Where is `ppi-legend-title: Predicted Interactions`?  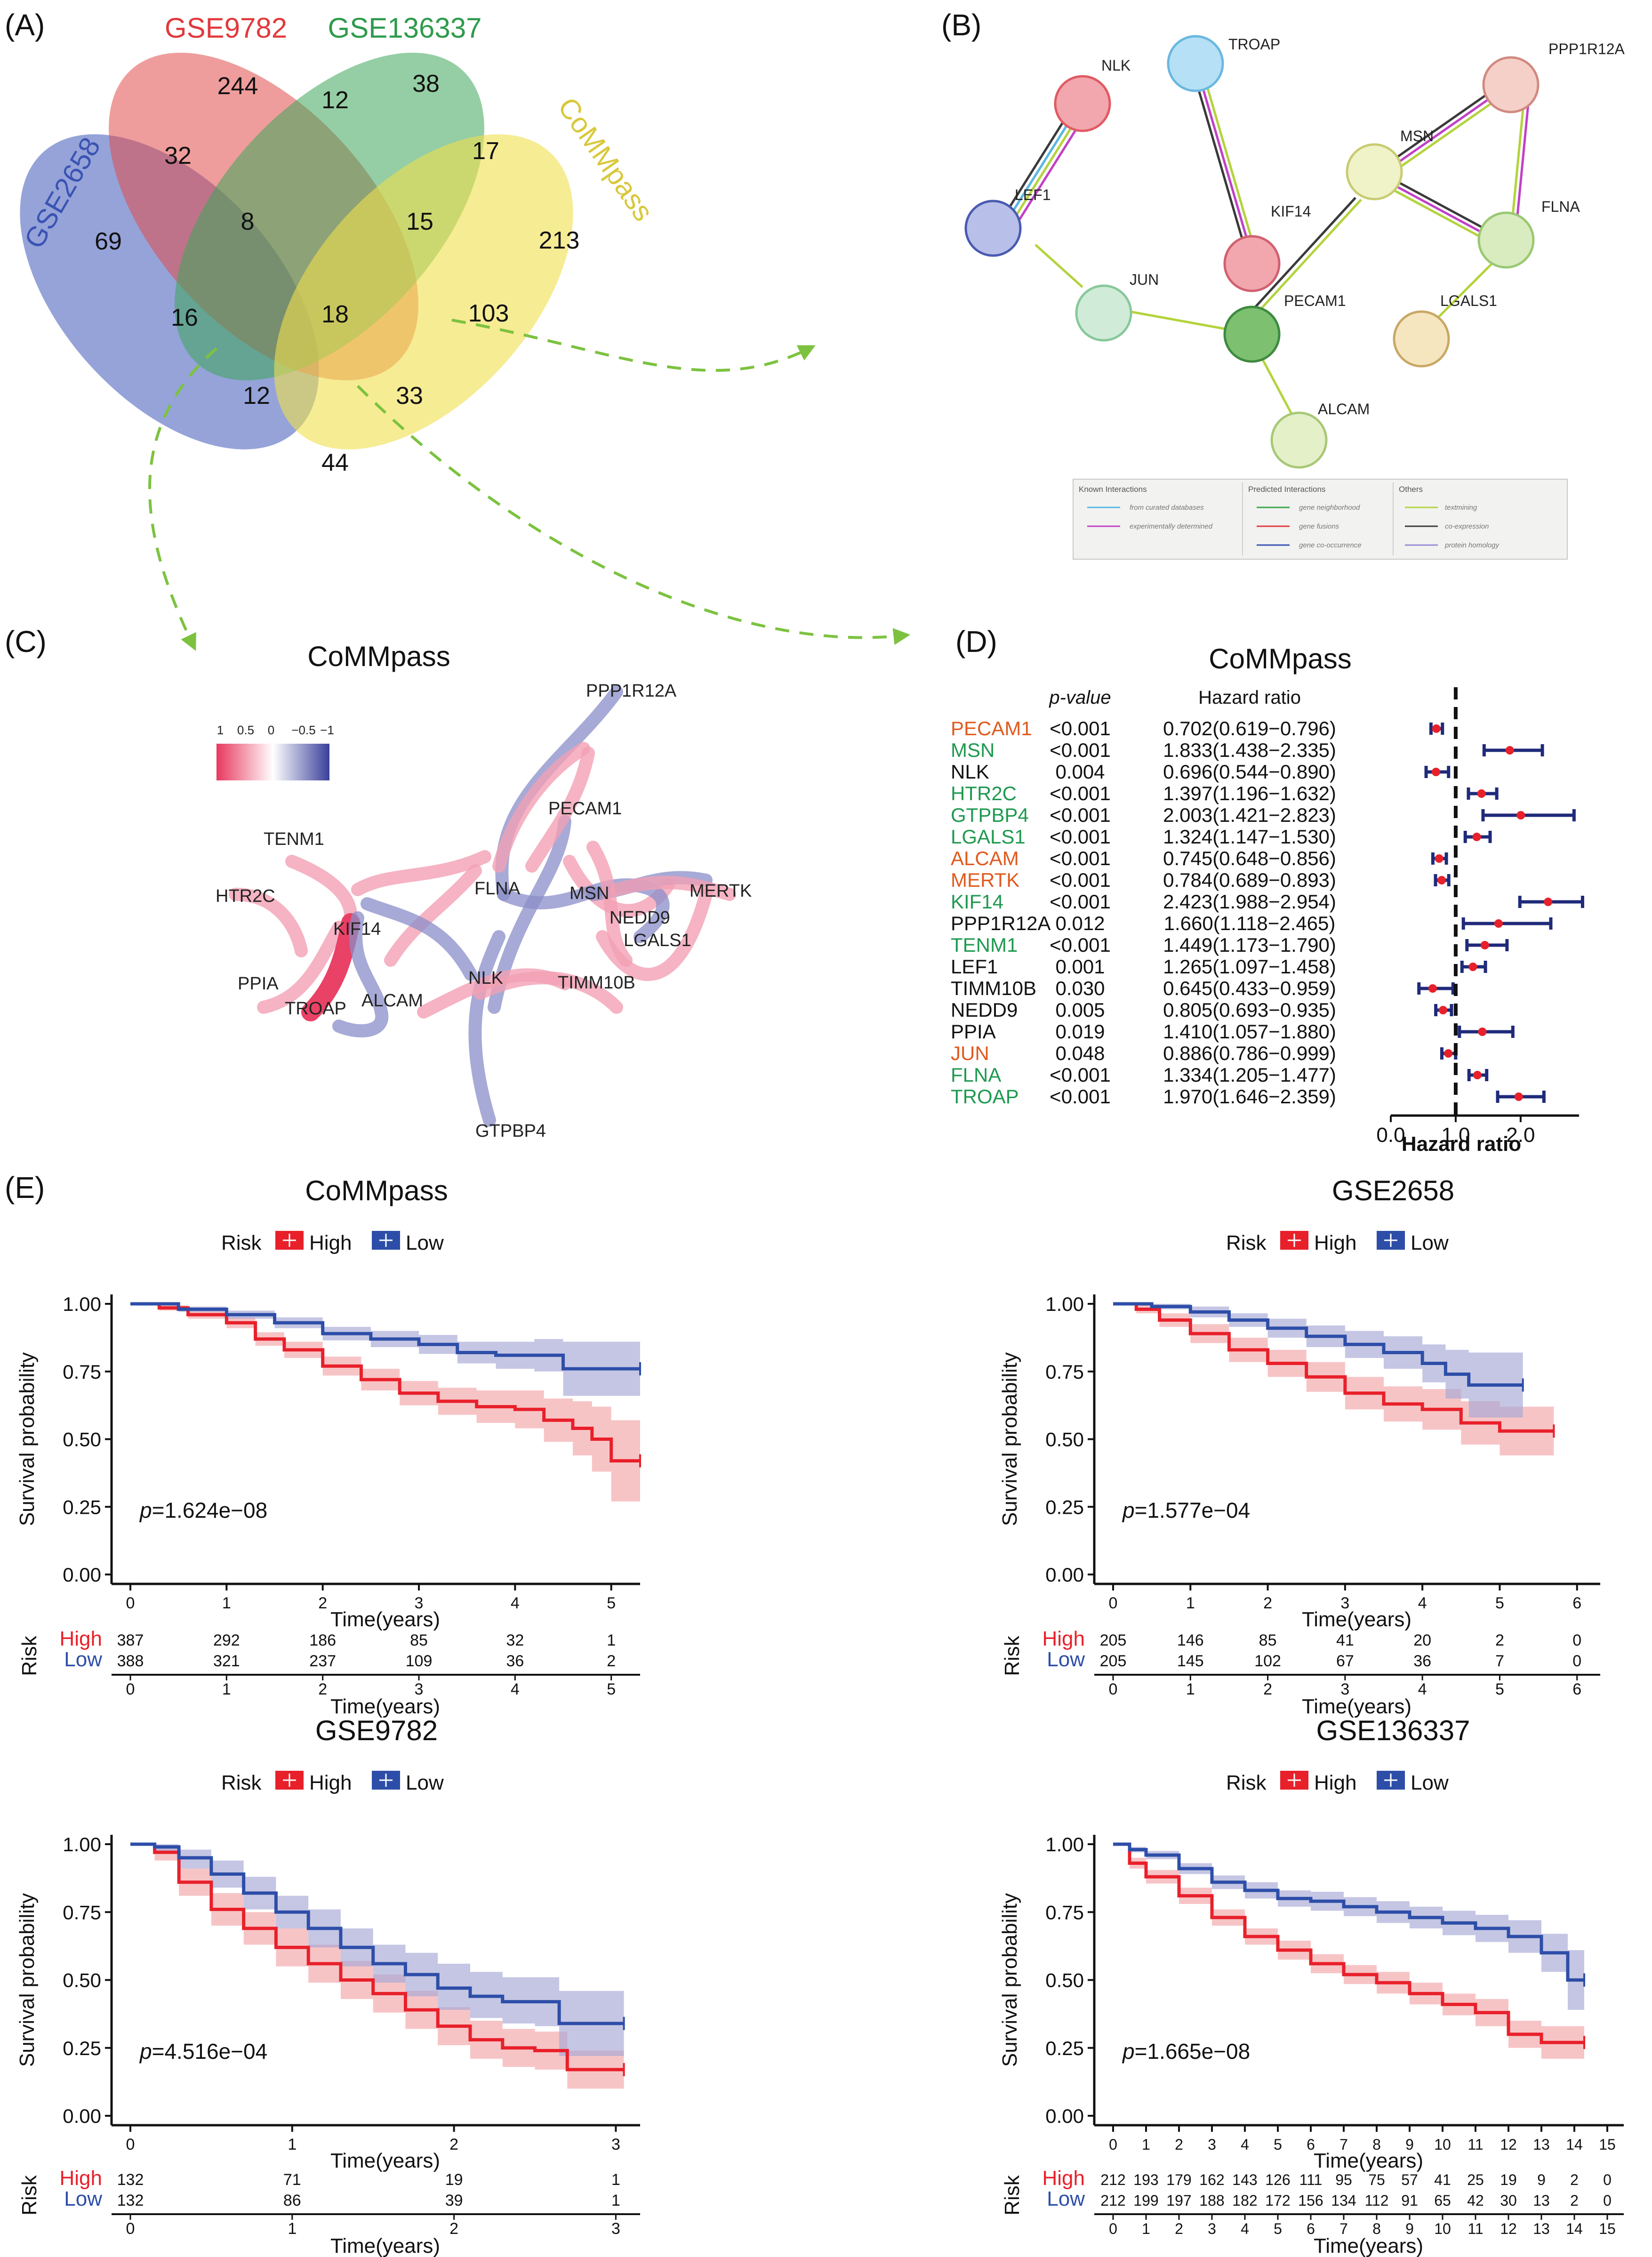
ppi-legend-title: Predicted Interactions is located at coordinates (1286, 489).